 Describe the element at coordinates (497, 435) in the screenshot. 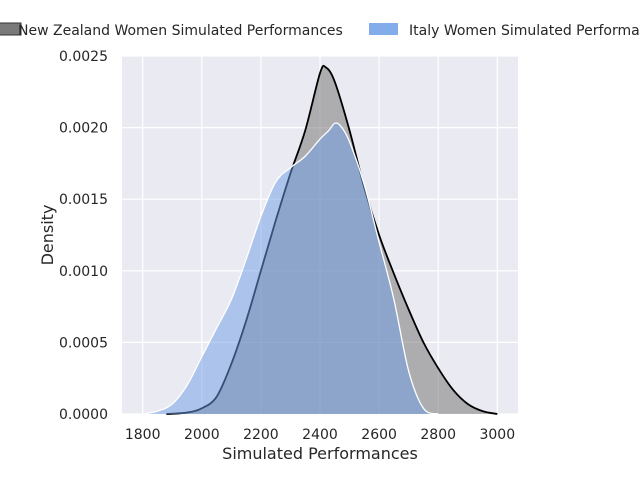

I see `x-tick-label: 3000` at that location.